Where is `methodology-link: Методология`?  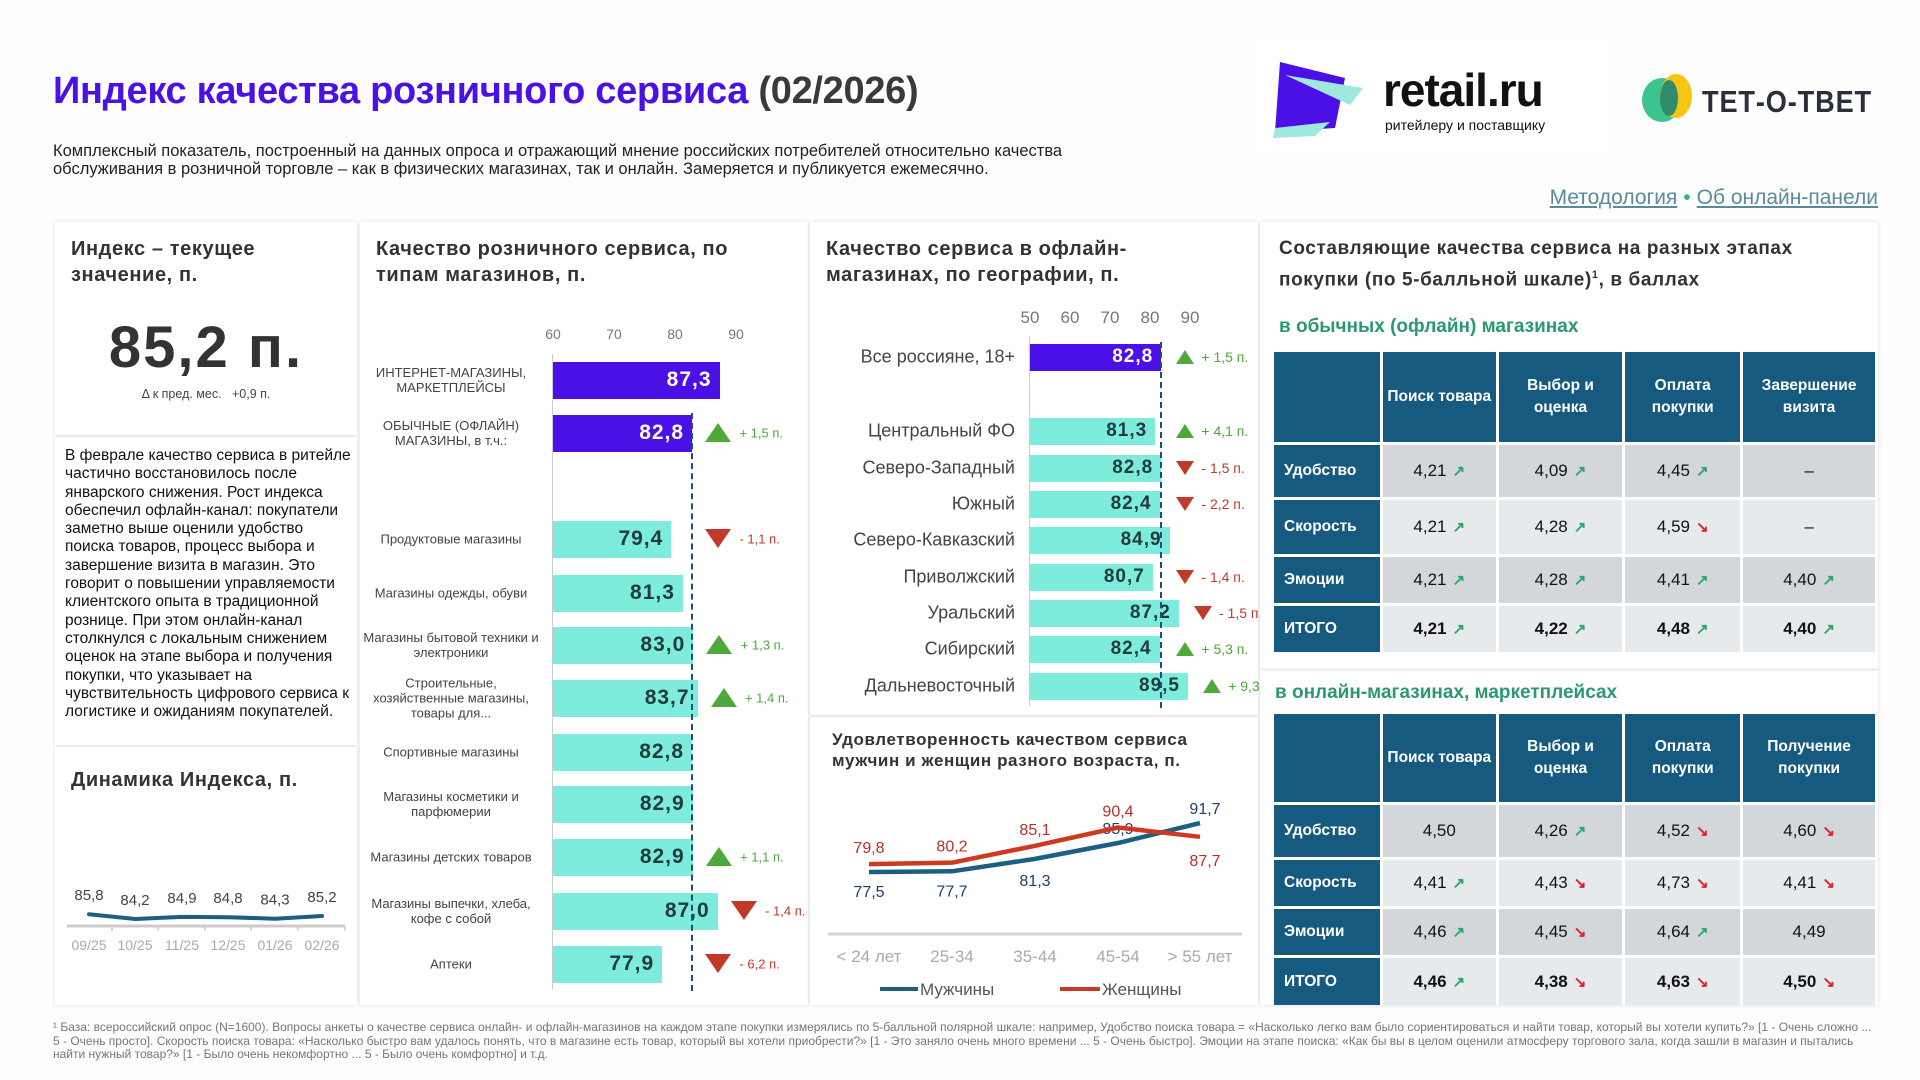
methodology-link: Методология is located at coordinates (1613, 197).